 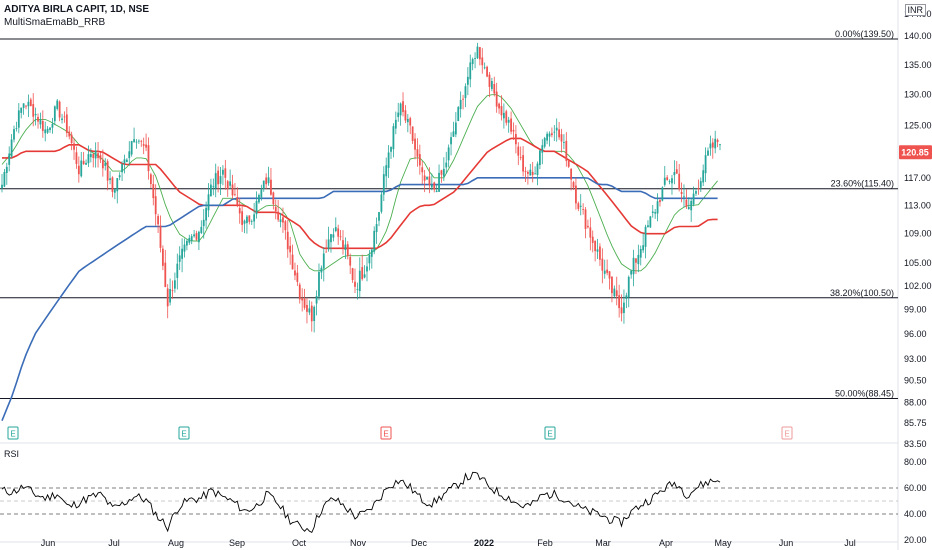 I want to click on currency-badge: INR, so click(x=915, y=10).